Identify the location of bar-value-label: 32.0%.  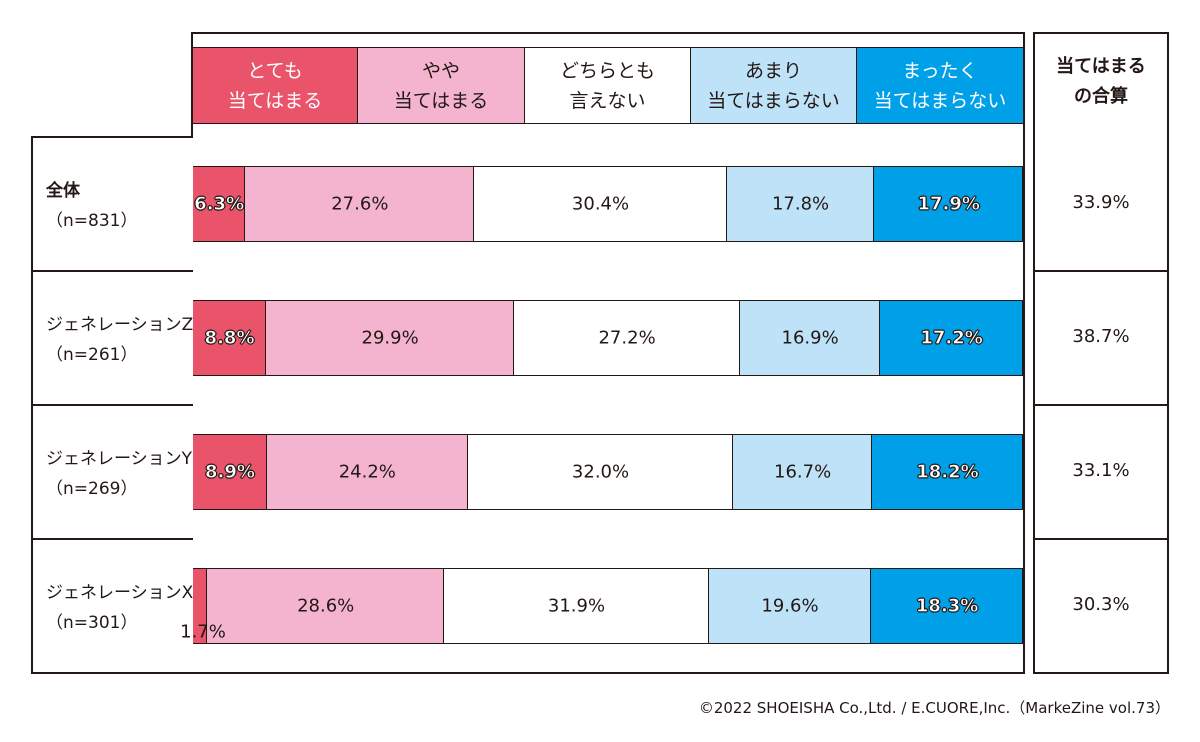
(600, 472).